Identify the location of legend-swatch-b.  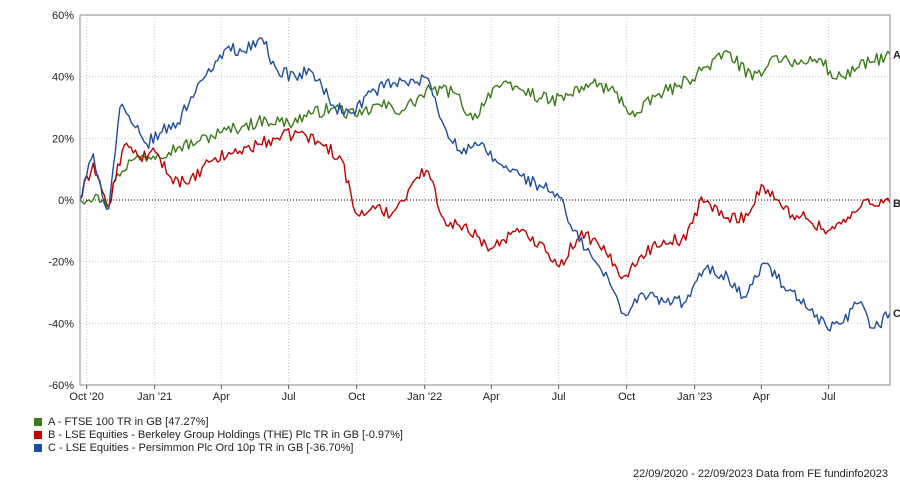
(38, 434).